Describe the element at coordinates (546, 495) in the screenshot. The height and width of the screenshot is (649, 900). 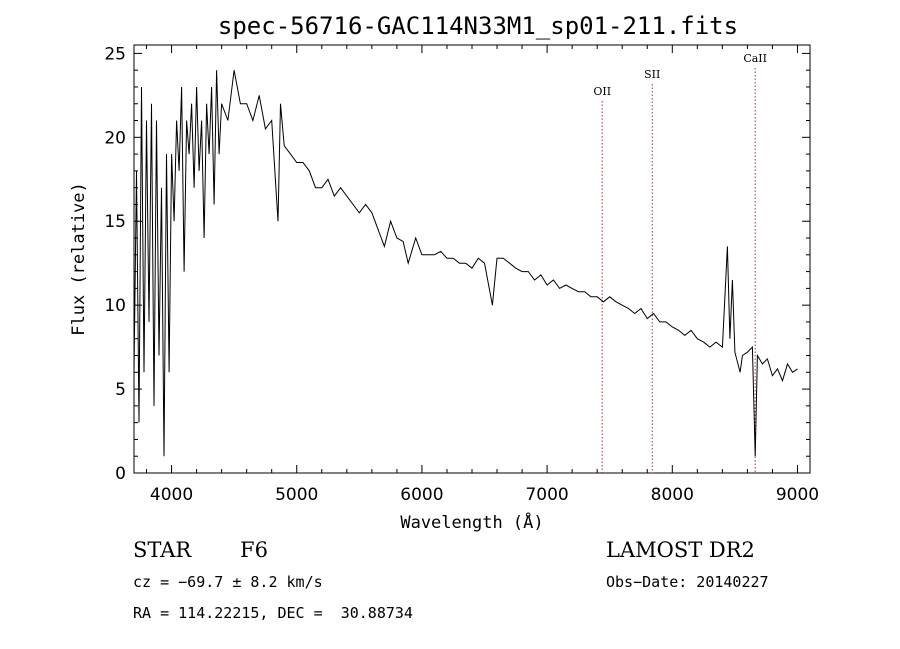
I see `x-tick-label: 7000` at that location.